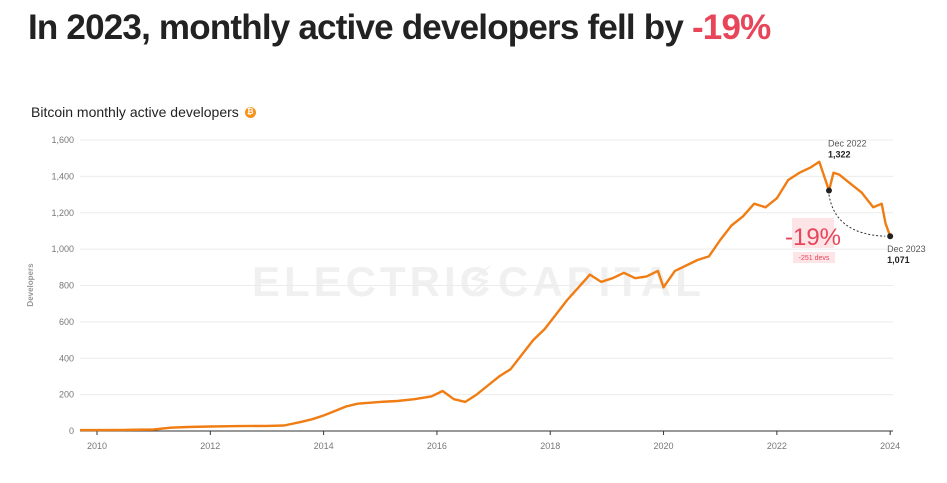  Describe the element at coordinates (250, 112) in the screenshot. I see `bitcoin-icon: ₿` at that location.